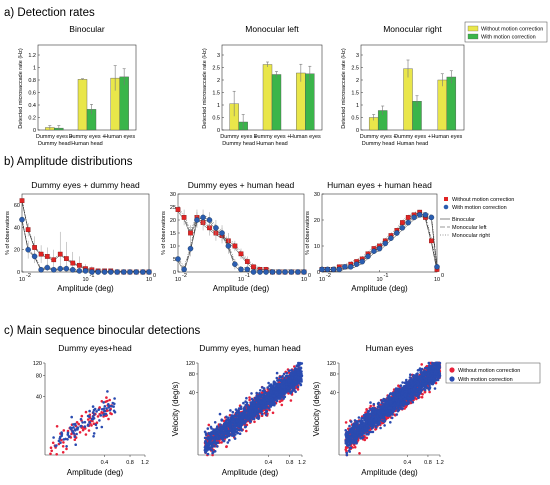 Image resolution: width=550 pixels, height=485 pixels. What do you see at coordinates (357, 131) in the screenshot?
I see `y-tick-label: 0` at bounding box center [357, 131].